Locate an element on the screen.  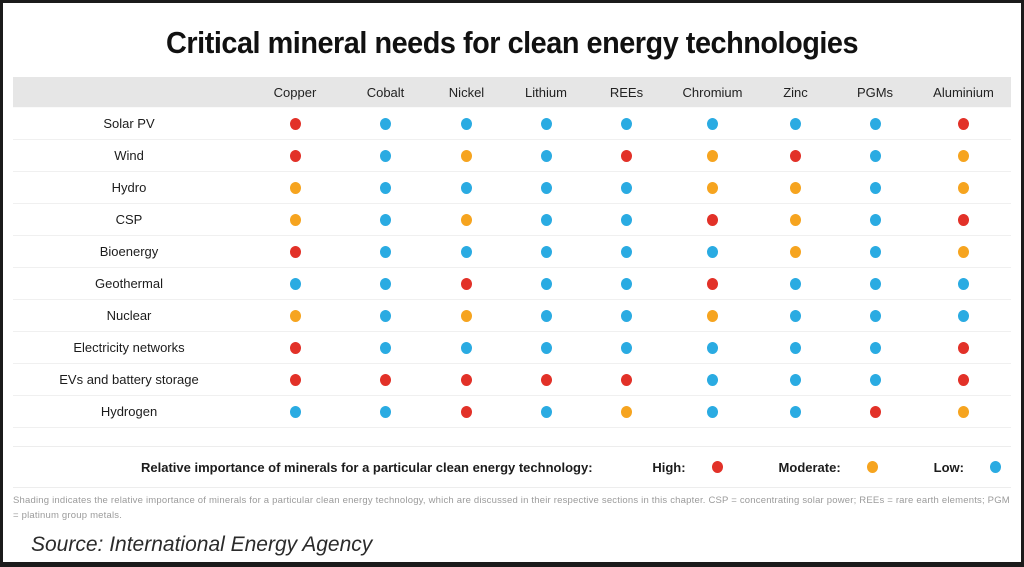
column-header: Nickel is located at coordinates (466, 92).